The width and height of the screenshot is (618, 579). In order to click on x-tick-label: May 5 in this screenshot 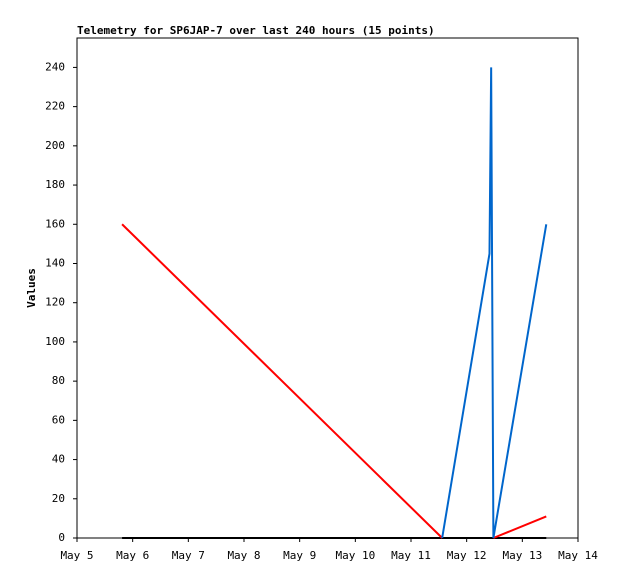, I will do `click(76, 555)`.